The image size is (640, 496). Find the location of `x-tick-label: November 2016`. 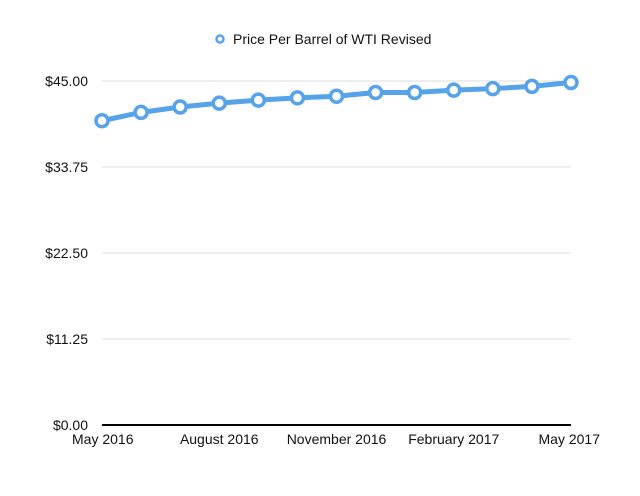

x-tick-label: November 2016 is located at coordinates (337, 439).